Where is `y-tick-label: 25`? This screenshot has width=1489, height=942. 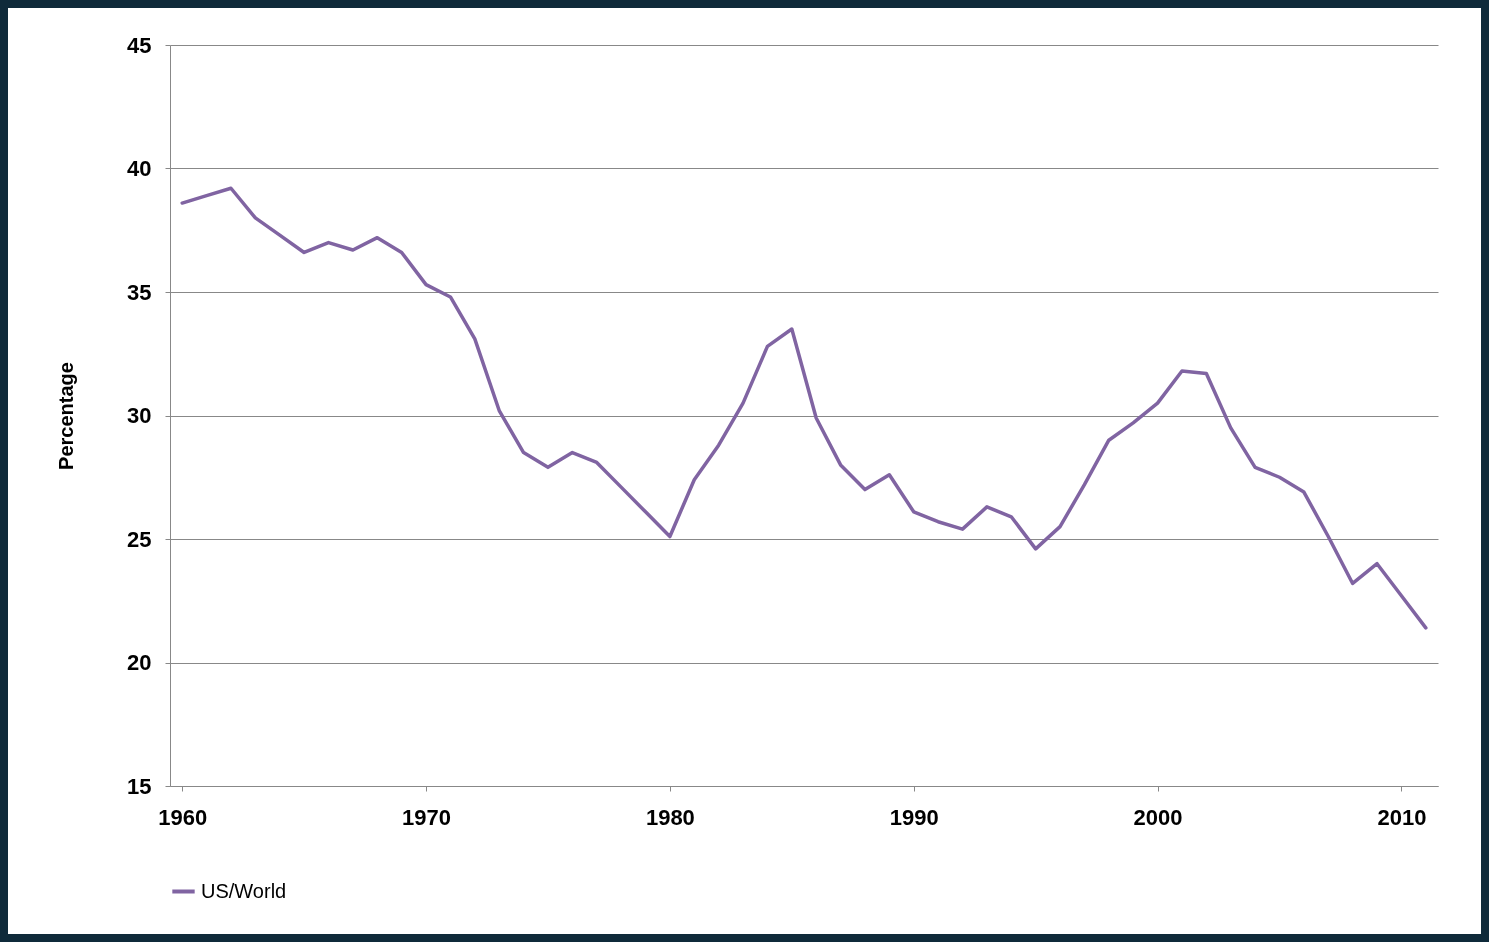 y-tick-label: 25 is located at coordinates (139, 539).